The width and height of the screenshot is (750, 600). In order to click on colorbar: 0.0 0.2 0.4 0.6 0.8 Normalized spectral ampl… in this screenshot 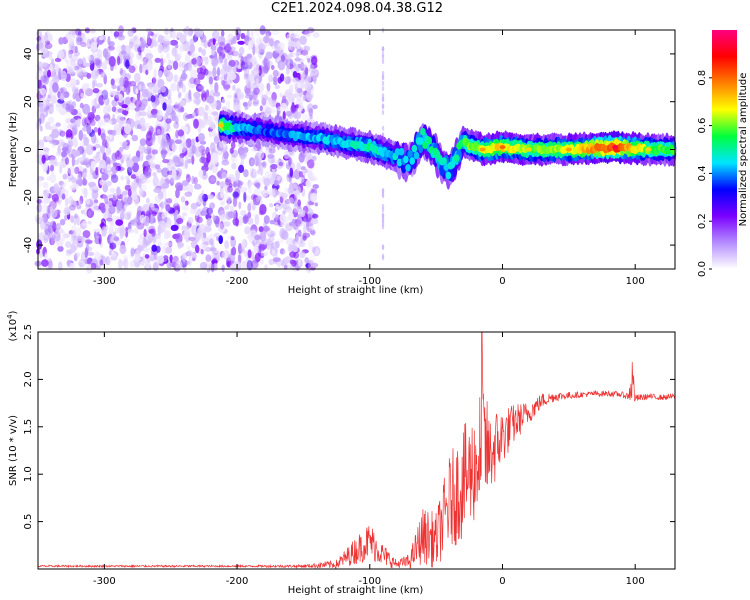, I will do `click(723, 153)`.